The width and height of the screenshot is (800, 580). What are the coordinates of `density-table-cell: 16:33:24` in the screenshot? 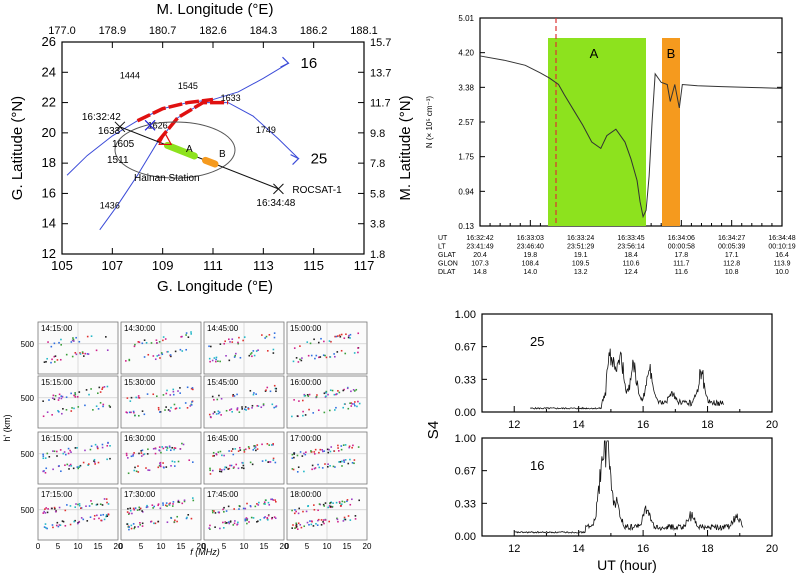 It's located at (580, 238).